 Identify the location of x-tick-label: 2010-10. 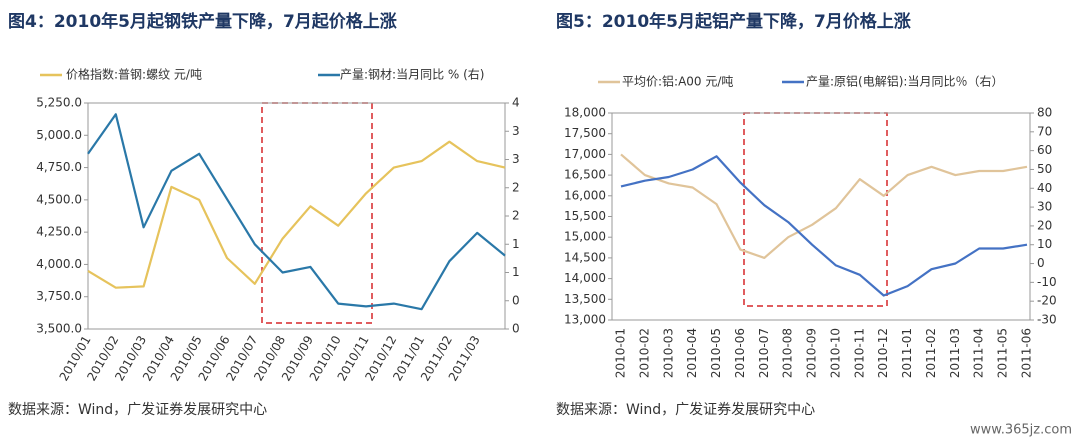
(835, 353).